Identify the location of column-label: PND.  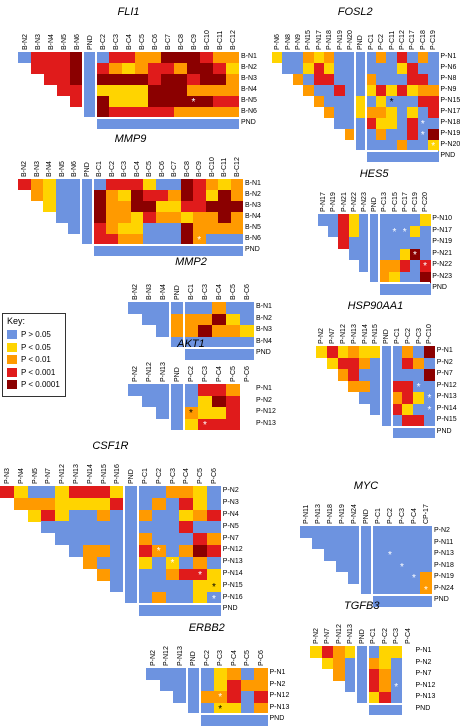
(366, 516).